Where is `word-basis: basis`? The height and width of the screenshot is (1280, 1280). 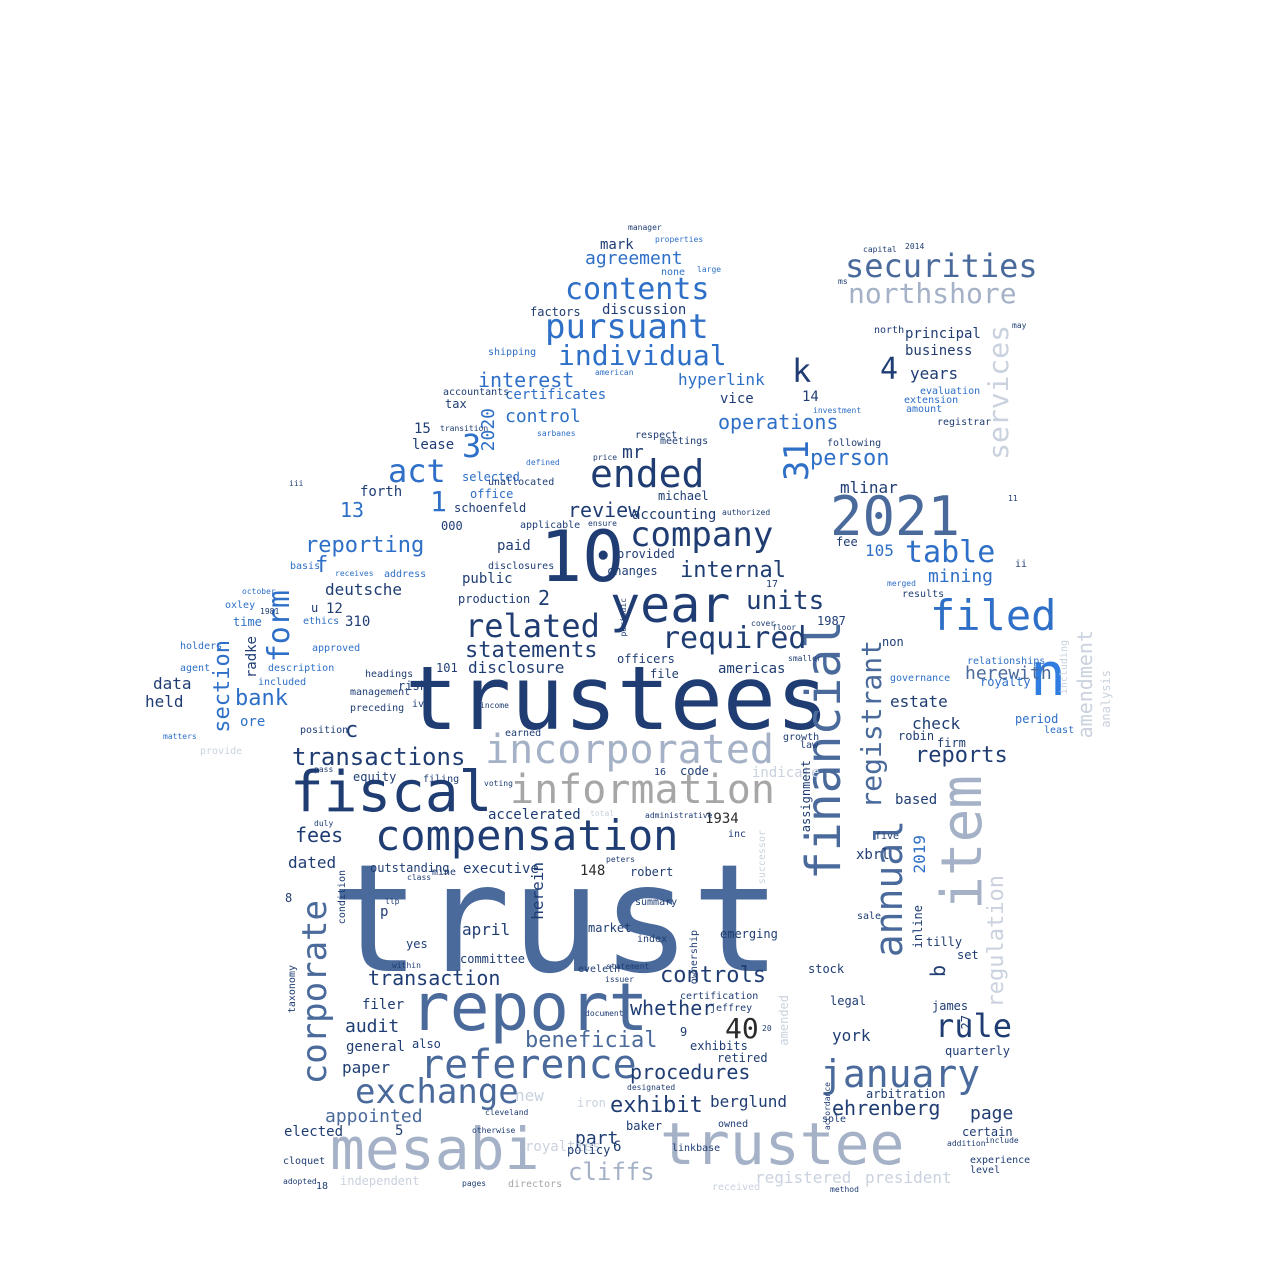 word-basis: basis is located at coordinates (305, 566).